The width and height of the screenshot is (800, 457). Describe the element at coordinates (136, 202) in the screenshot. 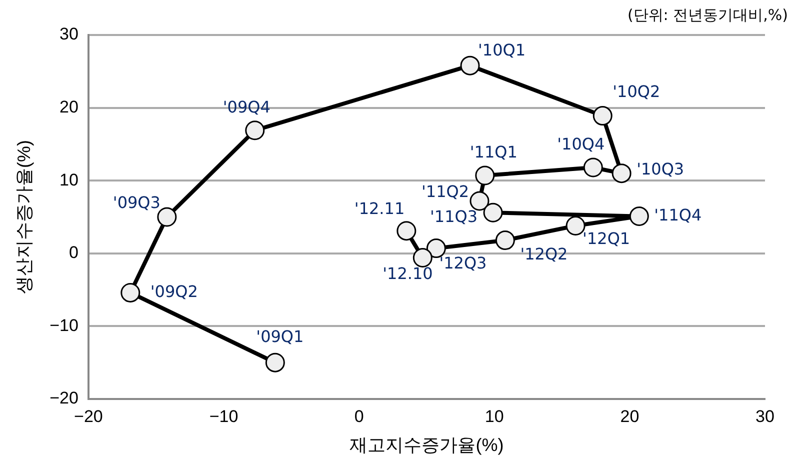

I see `annotation: '09Q3` at that location.